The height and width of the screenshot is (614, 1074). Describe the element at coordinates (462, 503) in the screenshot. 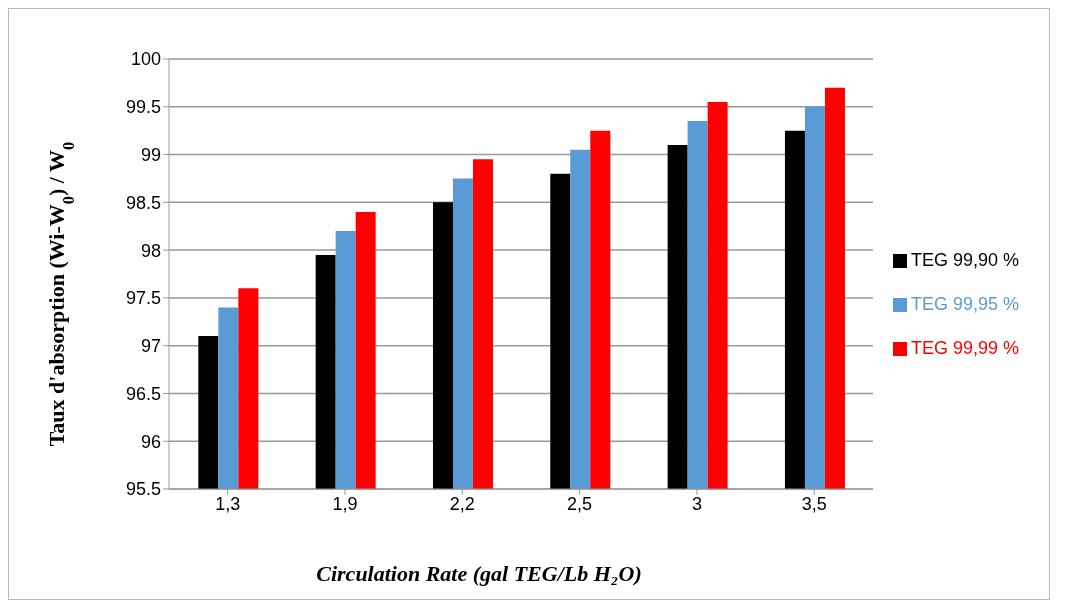

I see `x-tick-label: 2,2` at that location.